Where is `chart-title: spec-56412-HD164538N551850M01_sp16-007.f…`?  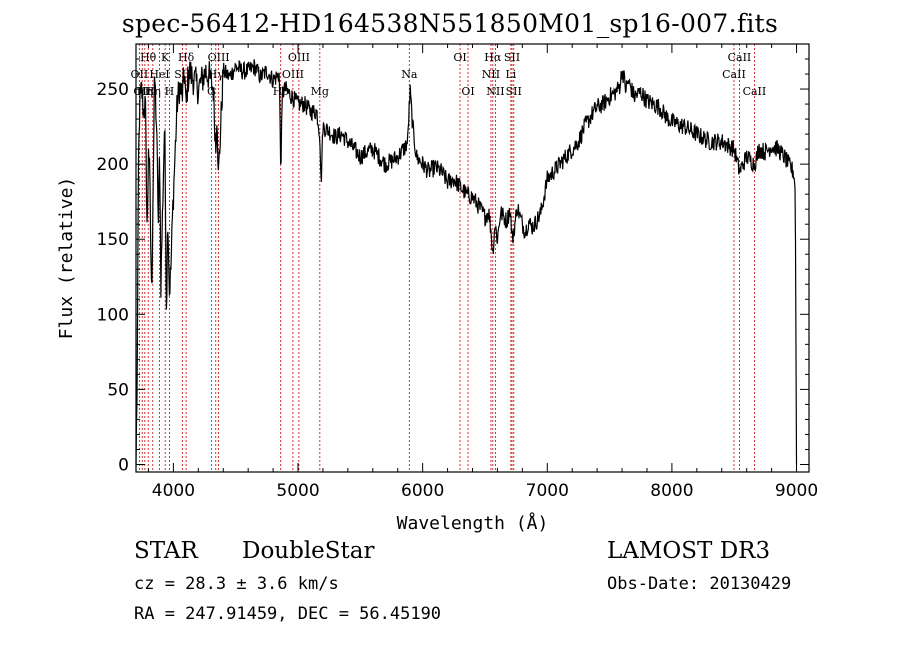 chart-title: spec-56412-HD164538N551850M01_sp16-007.f… is located at coordinates (450, 23).